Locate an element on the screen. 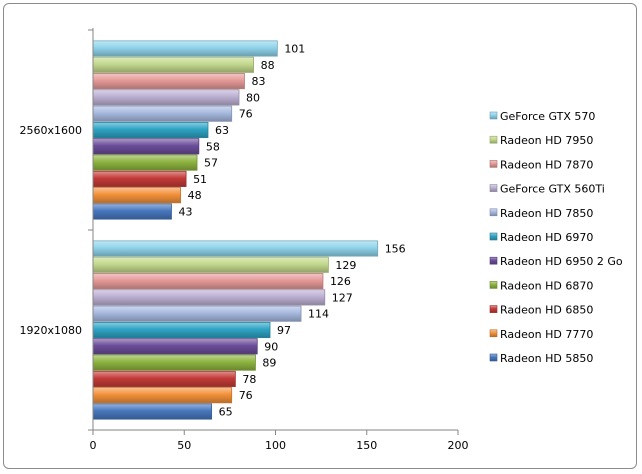  legend-label: Radeon HD 7950 is located at coordinates (546, 140).